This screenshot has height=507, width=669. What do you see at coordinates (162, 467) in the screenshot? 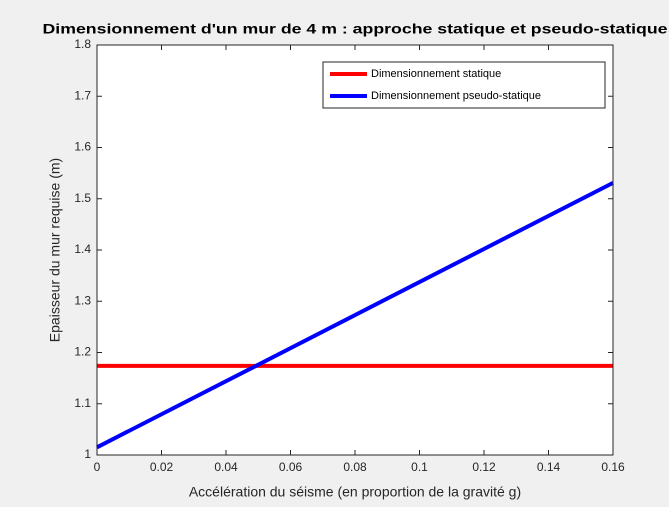
I see `x-tick-label: 0.02` at bounding box center [162, 467].